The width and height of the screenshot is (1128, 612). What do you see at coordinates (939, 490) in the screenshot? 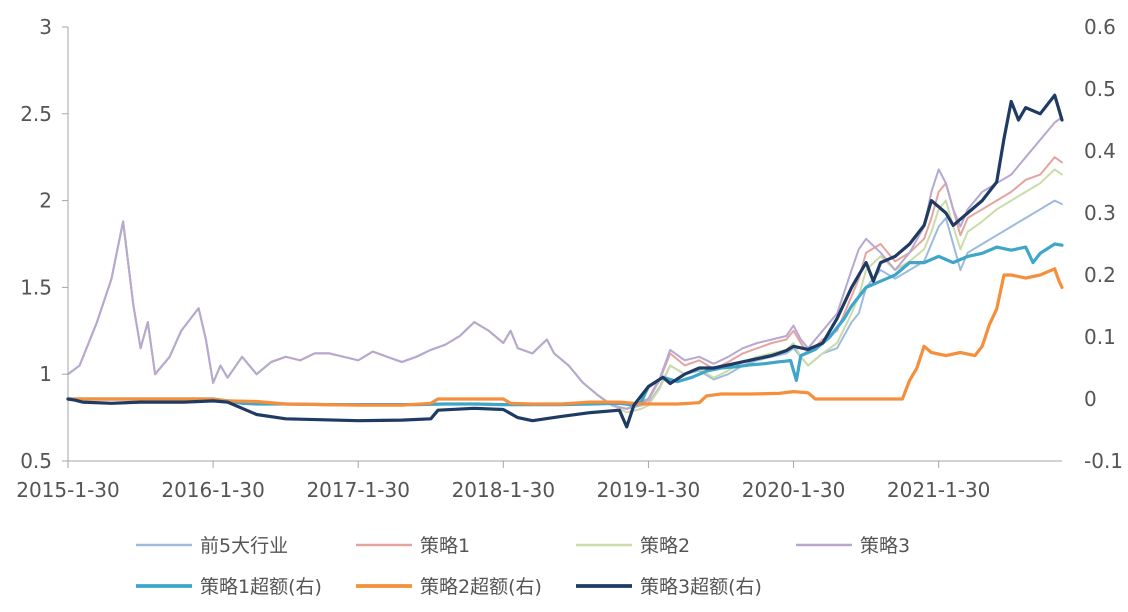
I see `x-tick-label: 2021-1-30` at bounding box center [939, 490].